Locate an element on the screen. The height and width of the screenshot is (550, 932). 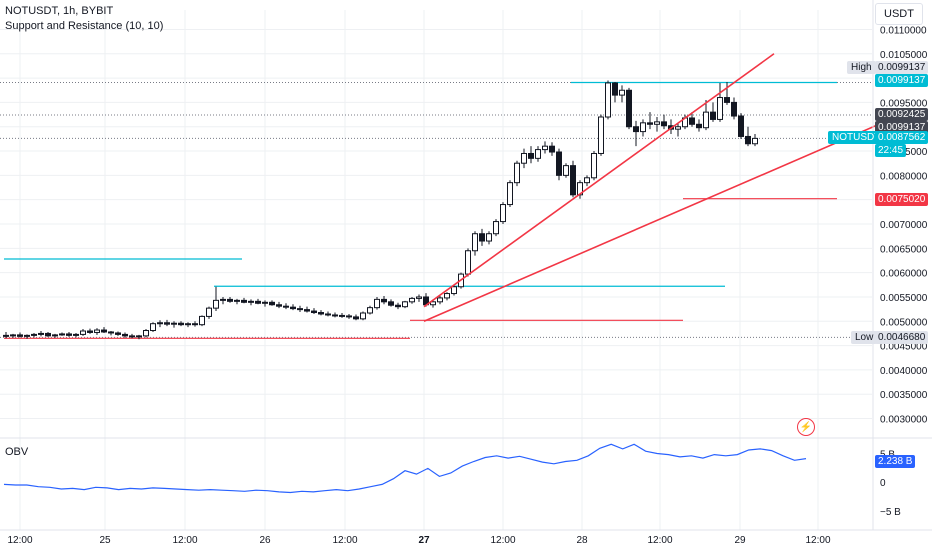
low-label: Low is located at coordinates (864, 337).